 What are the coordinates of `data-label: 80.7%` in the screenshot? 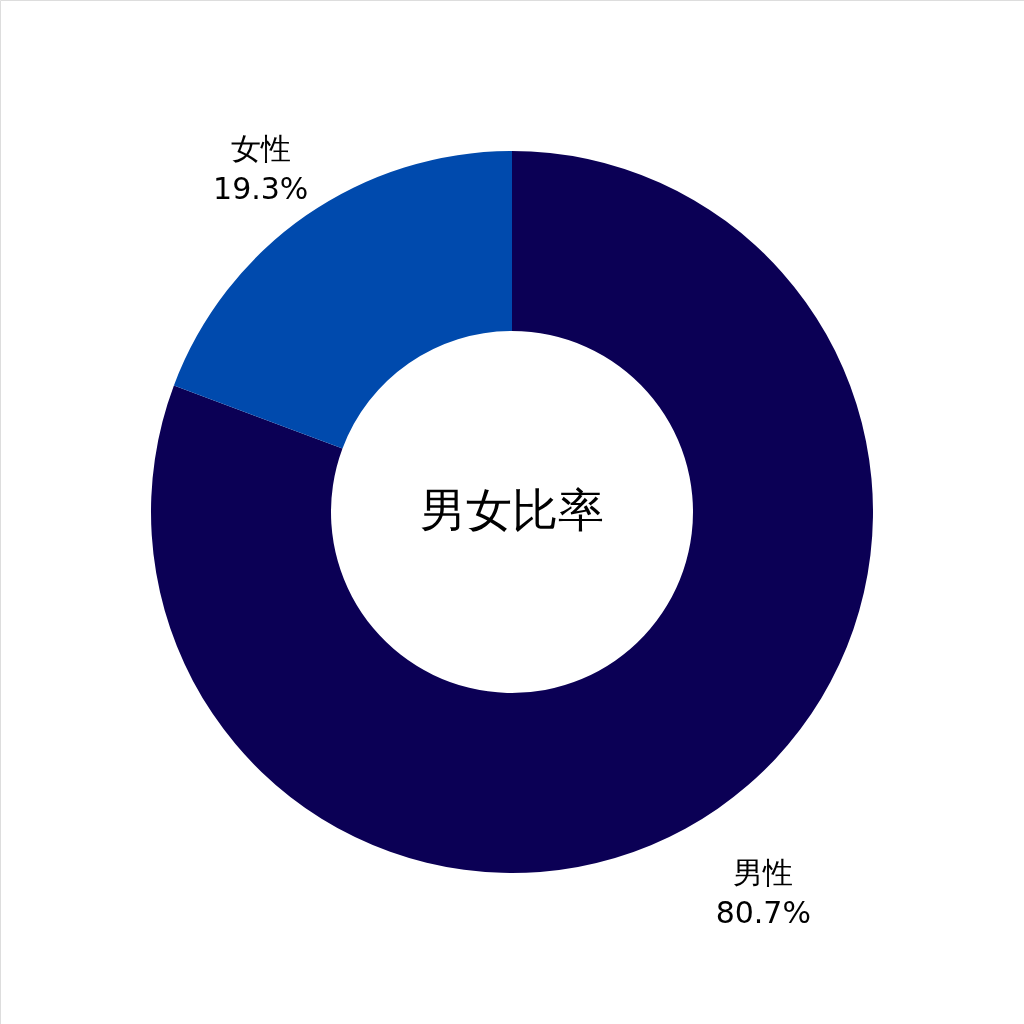 It's located at (763, 913).